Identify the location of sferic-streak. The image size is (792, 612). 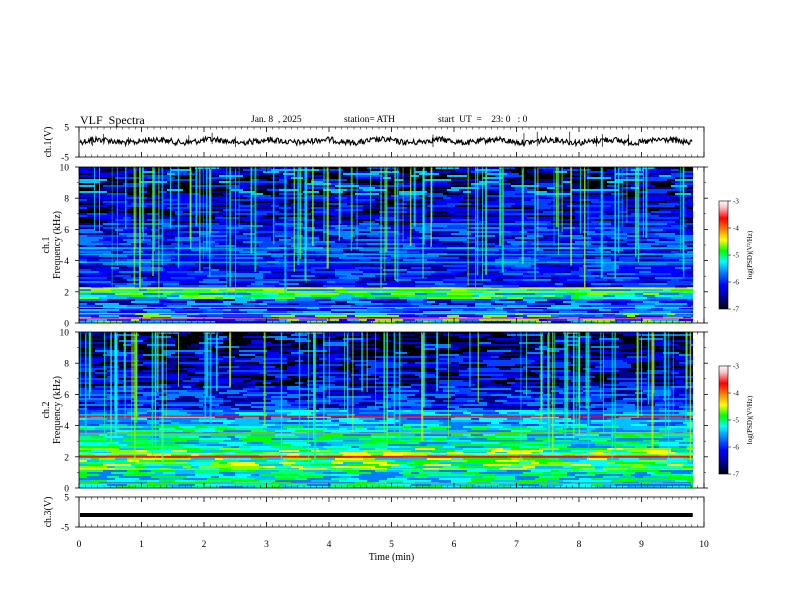
(627, 195).